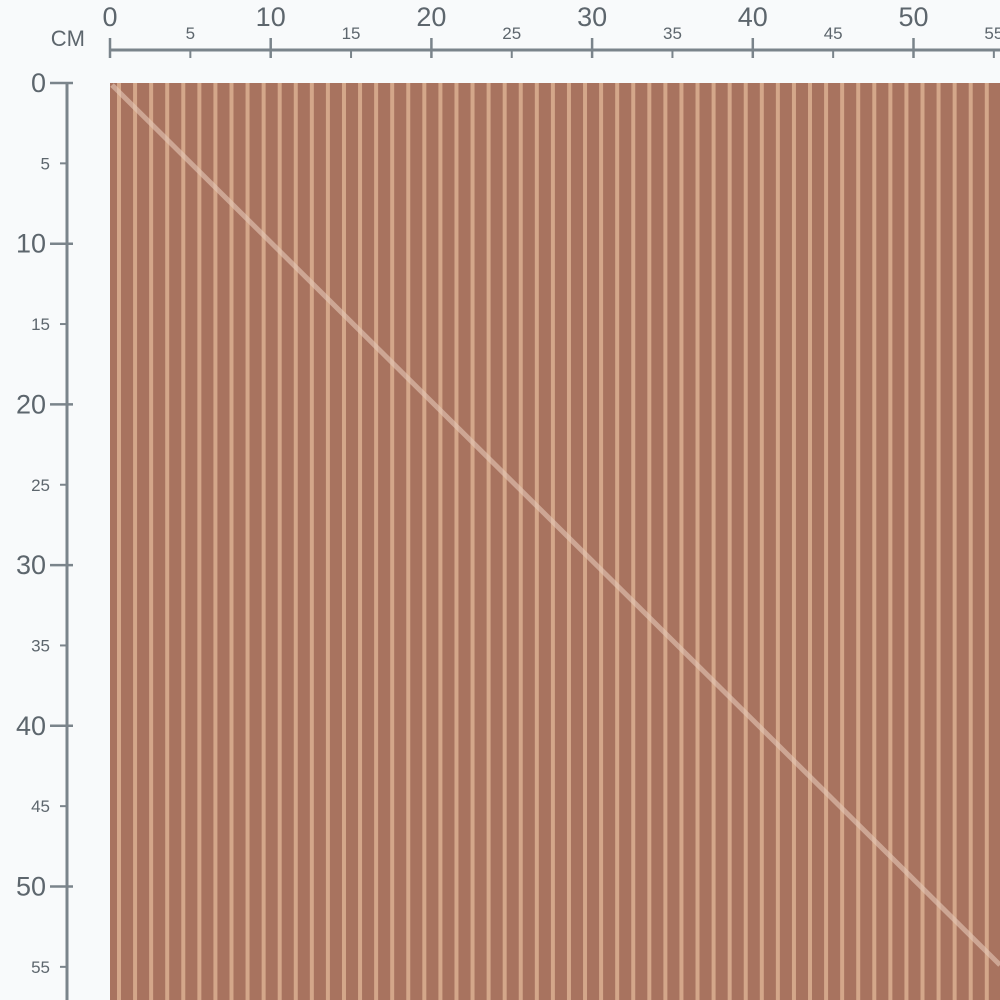 This screenshot has height=1000, width=1000. What do you see at coordinates (31, 726) in the screenshot?
I see `left-major-label: 40` at bounding box center [31, 726].